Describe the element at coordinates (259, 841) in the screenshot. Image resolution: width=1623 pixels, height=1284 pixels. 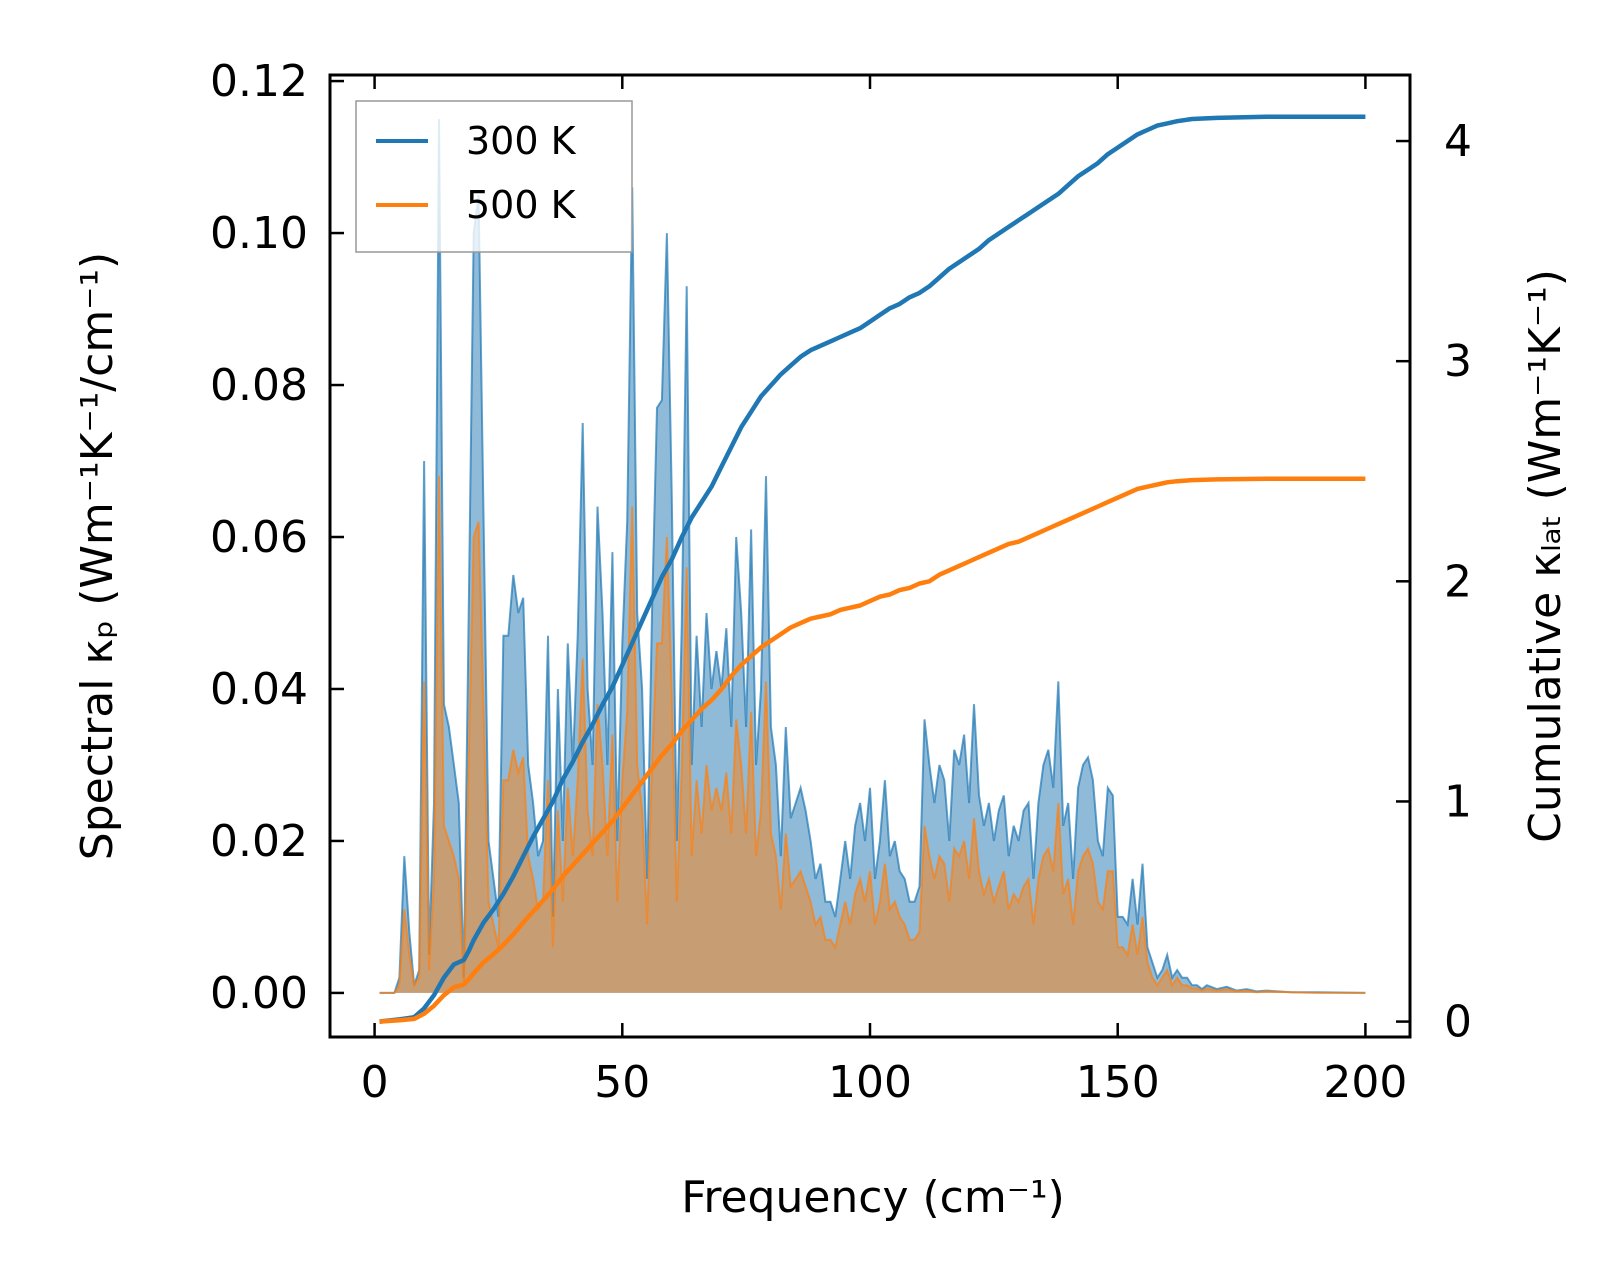
I see `y-left-tick-label: 0.02` at that location.